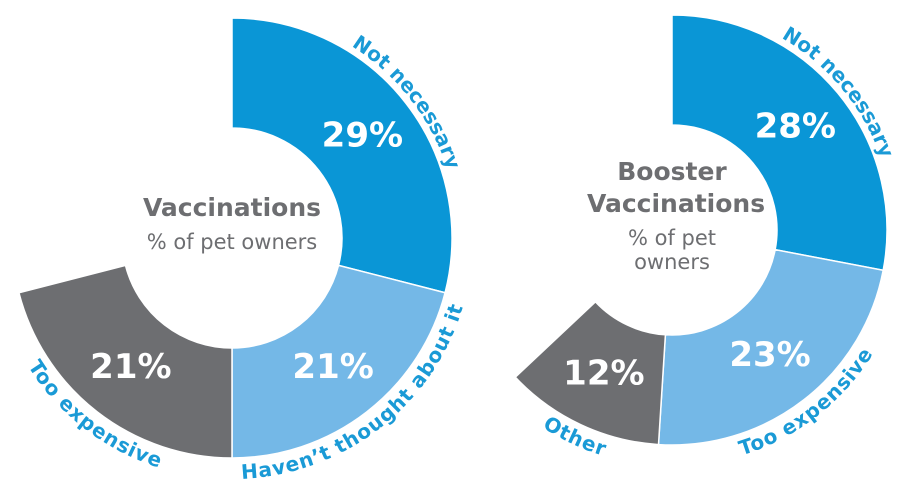 Image resolution: width=906 pixels, height=481 pixels. Describe the element at coordinates (362, 135) in the screenshot. I see `value-label: 29%` at that location.